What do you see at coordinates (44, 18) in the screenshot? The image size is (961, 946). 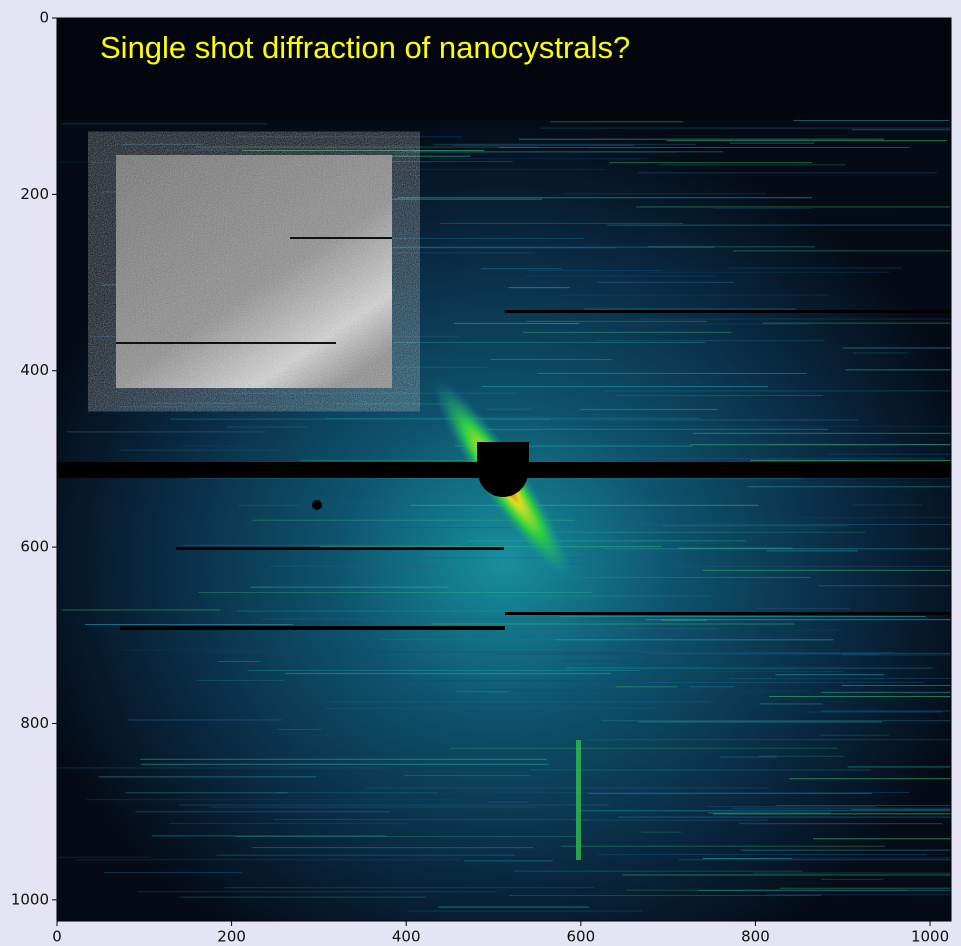 I see `y-tick-label: 0` at bounding box center [44, 18].